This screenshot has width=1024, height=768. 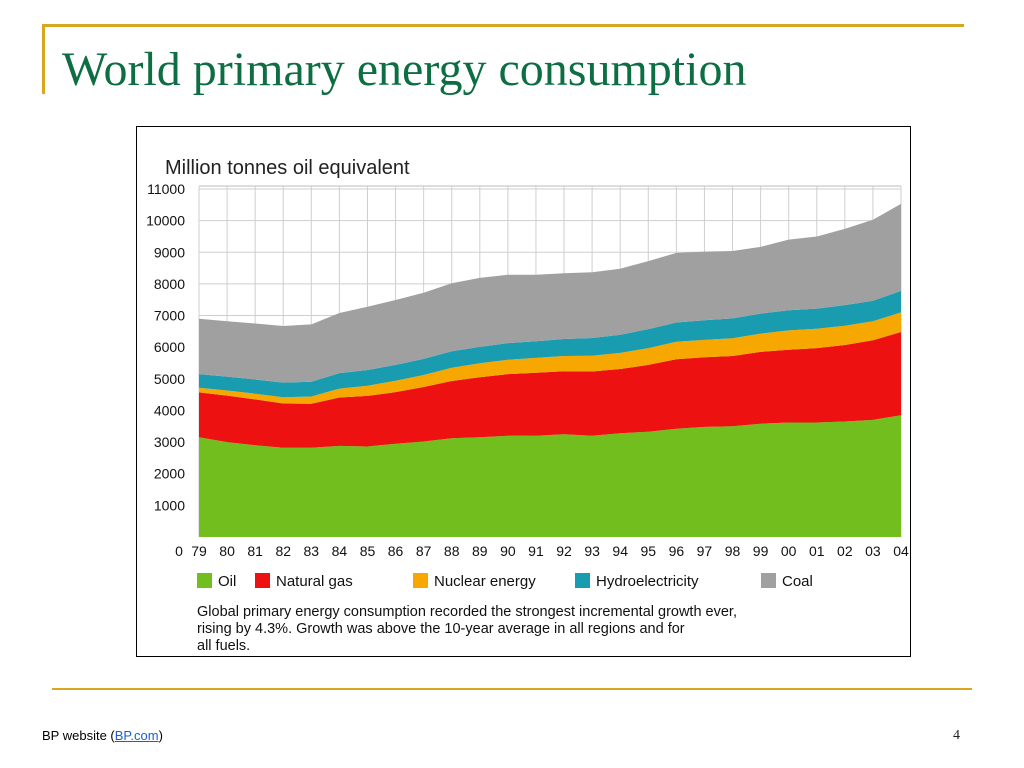 What do you see at coordinates (956, 735) in the screenshot?
I see `page-number: 4` at bounding box center [956, 735].